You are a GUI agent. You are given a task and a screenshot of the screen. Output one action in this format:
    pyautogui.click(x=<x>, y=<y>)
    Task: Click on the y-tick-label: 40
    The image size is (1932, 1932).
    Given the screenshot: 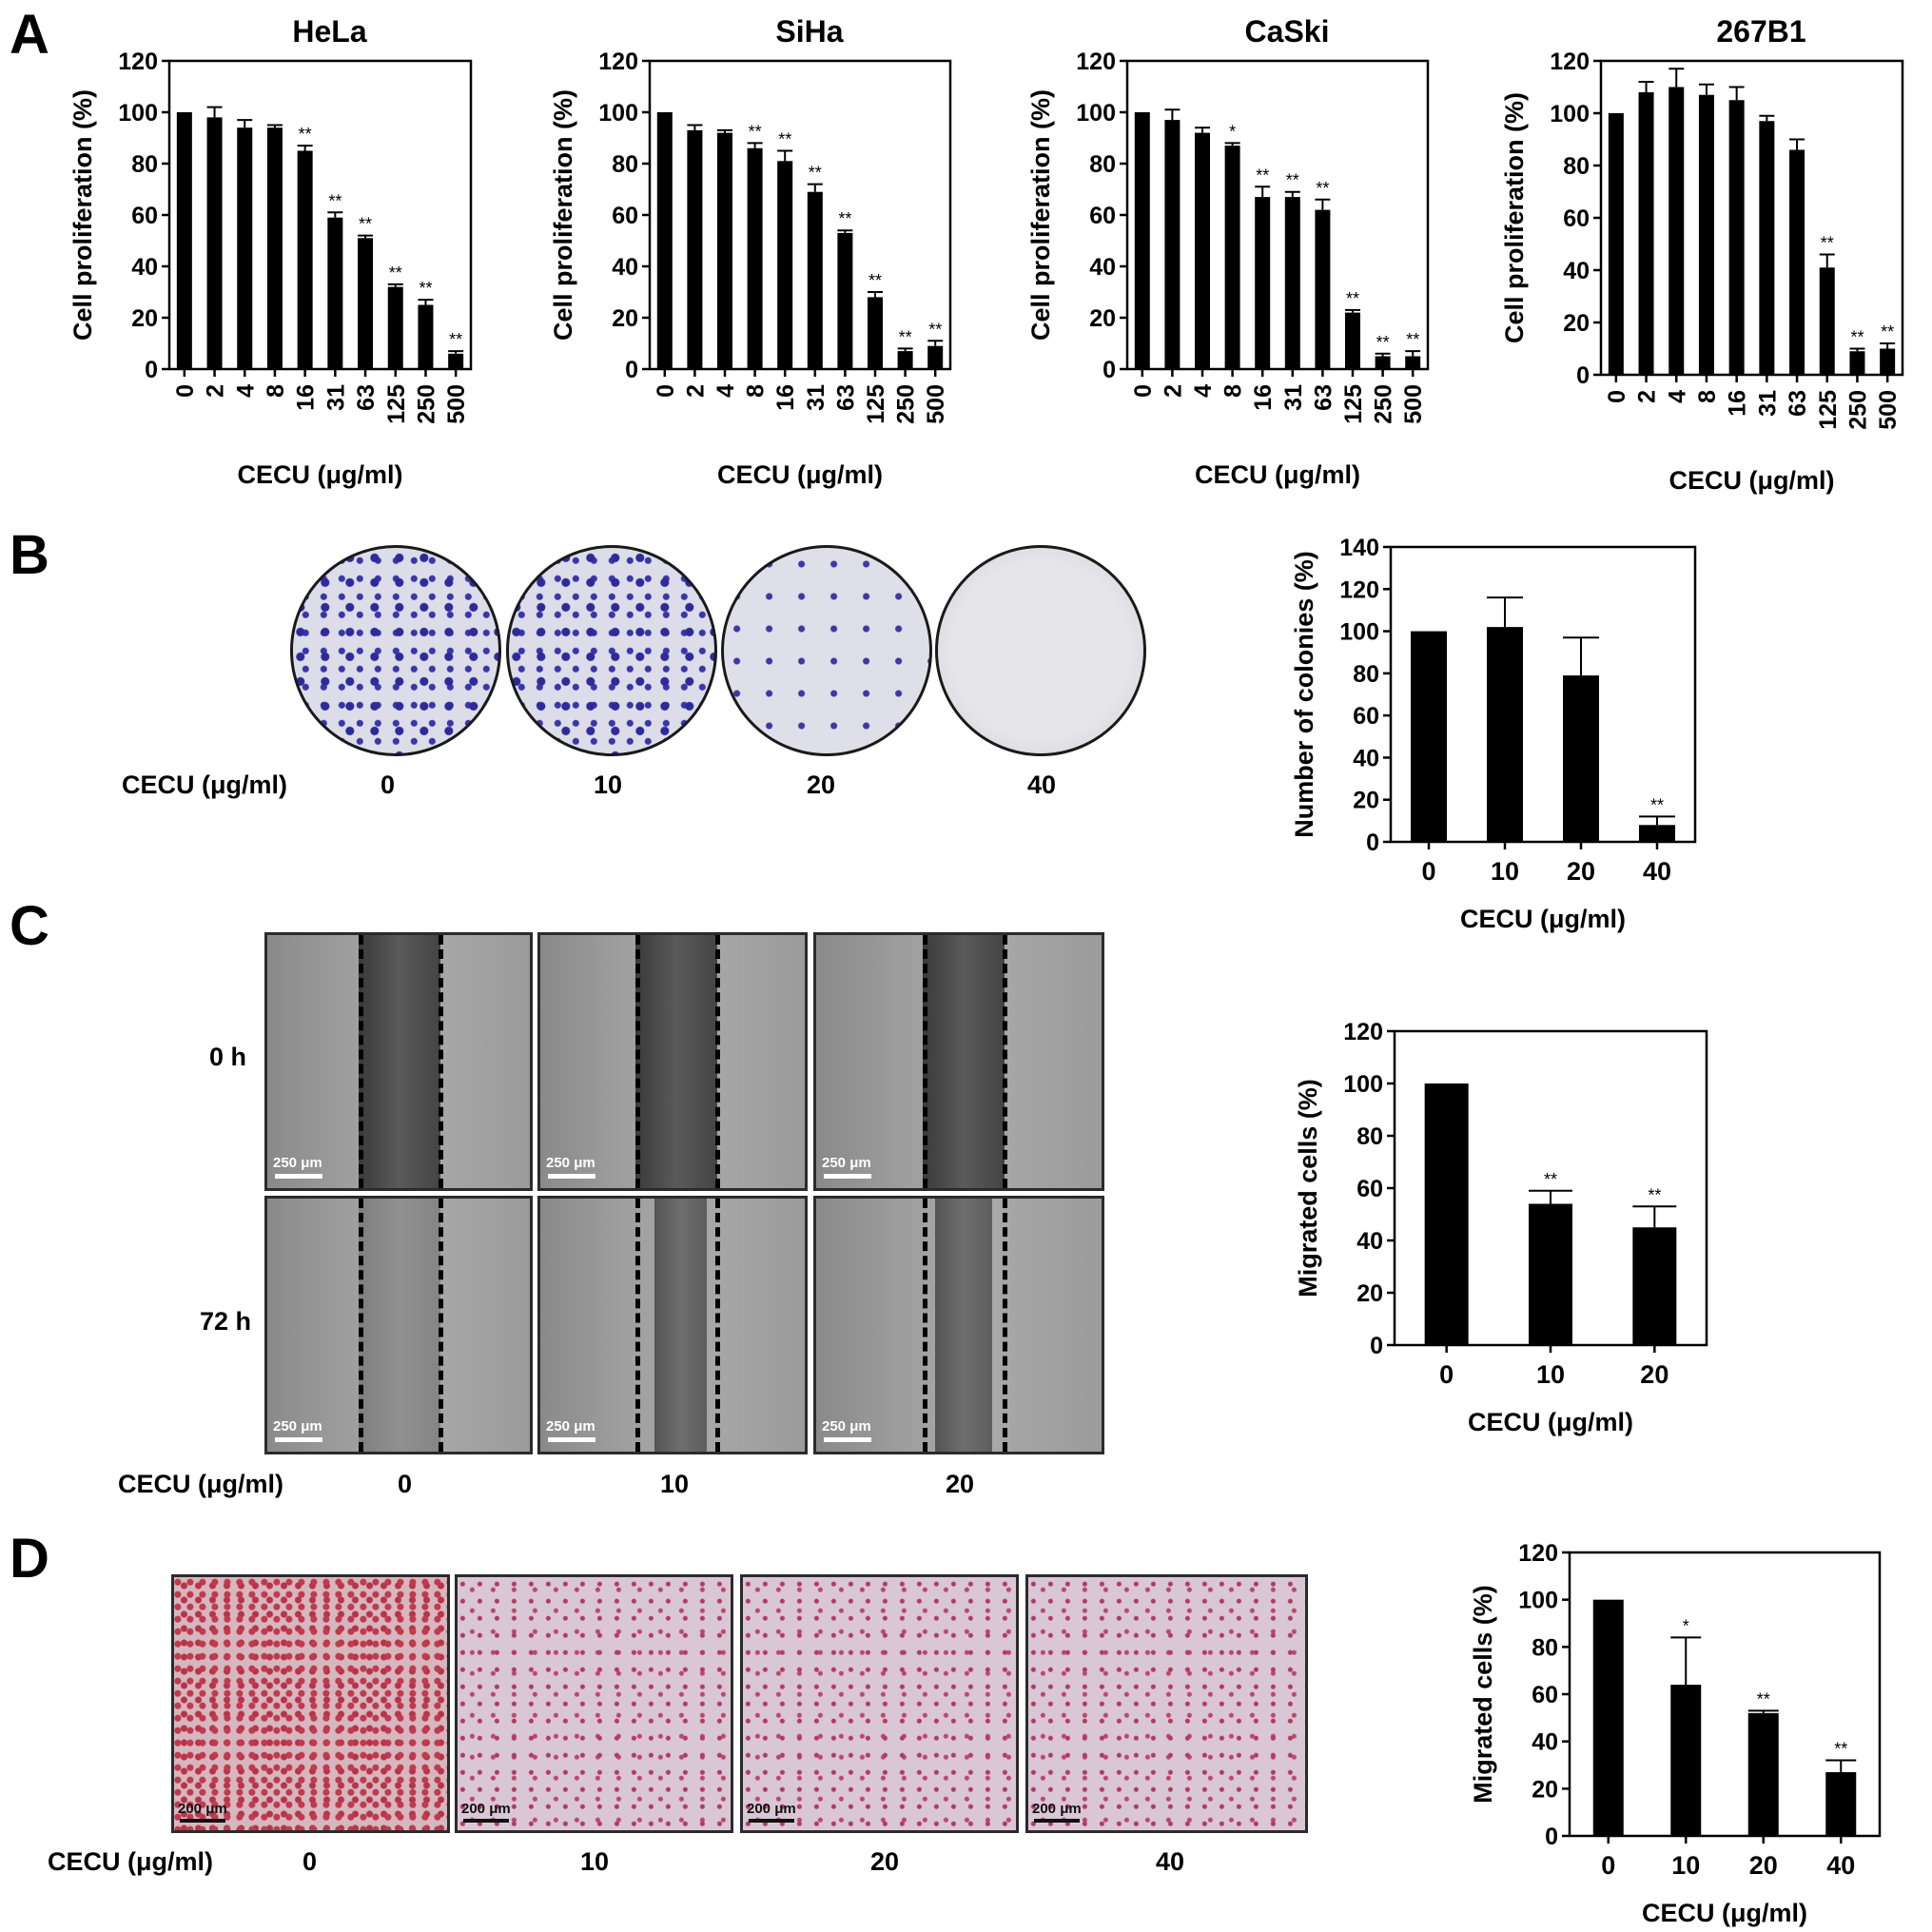 What is the action you would take?
    pyautogui.click(x=1577, y=271)
    